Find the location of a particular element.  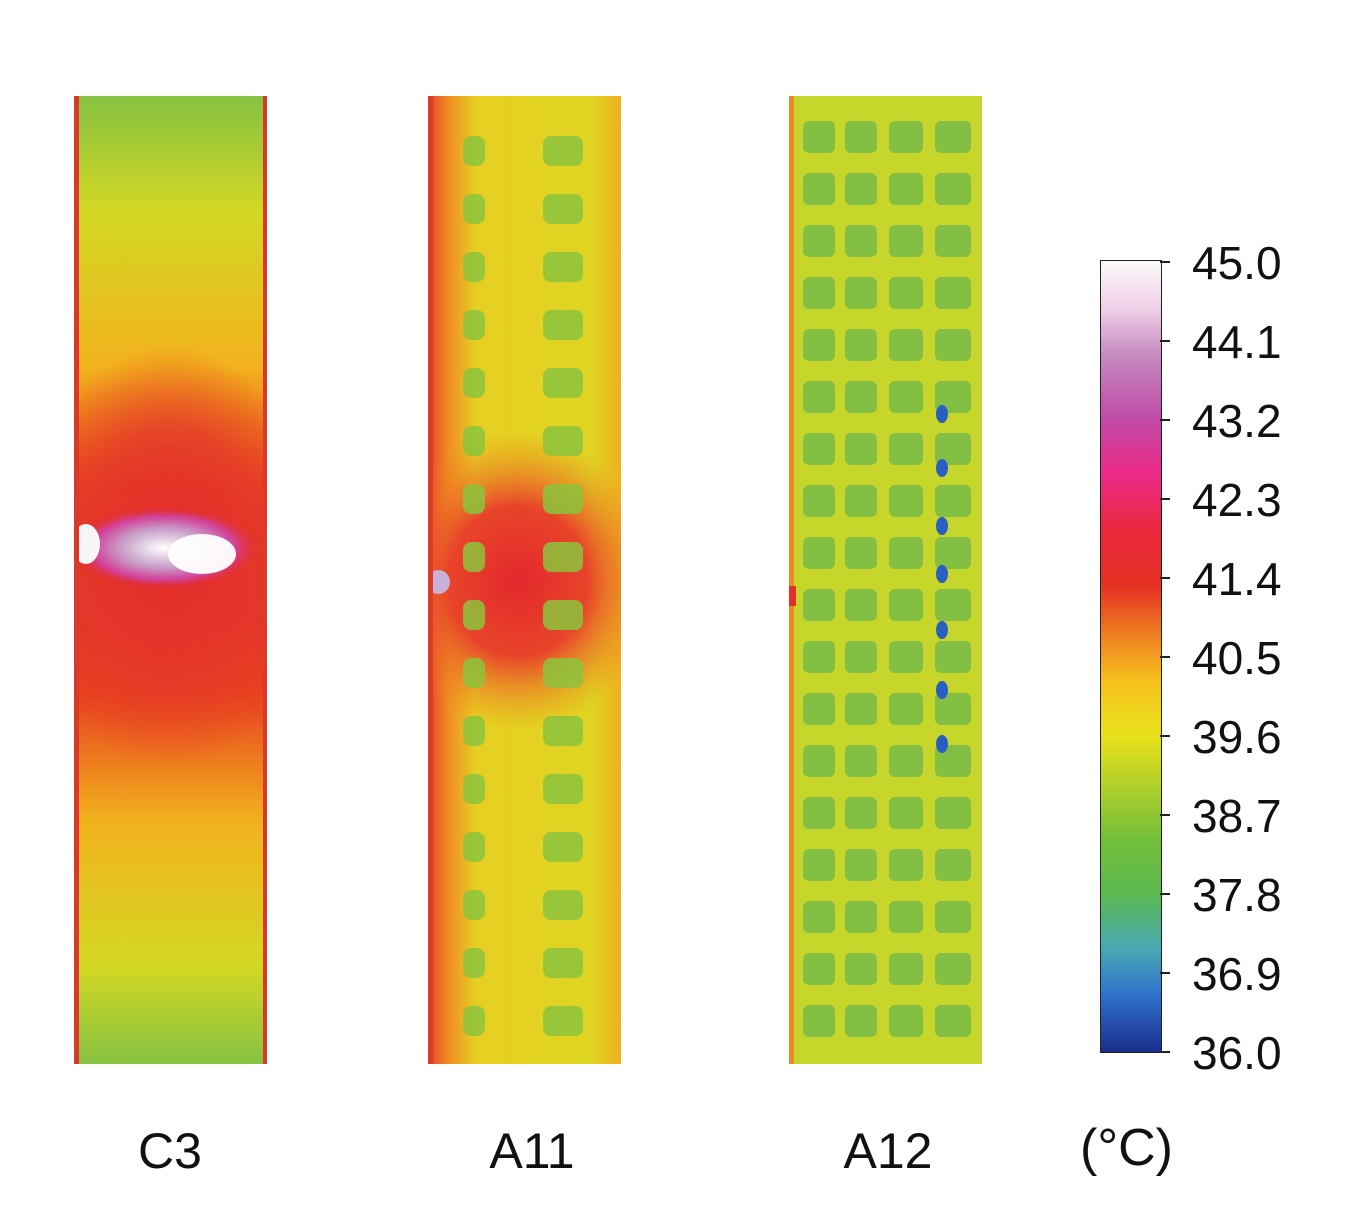

colorbar-tick-label: 38.7 is located at coordinates (1237, 816).